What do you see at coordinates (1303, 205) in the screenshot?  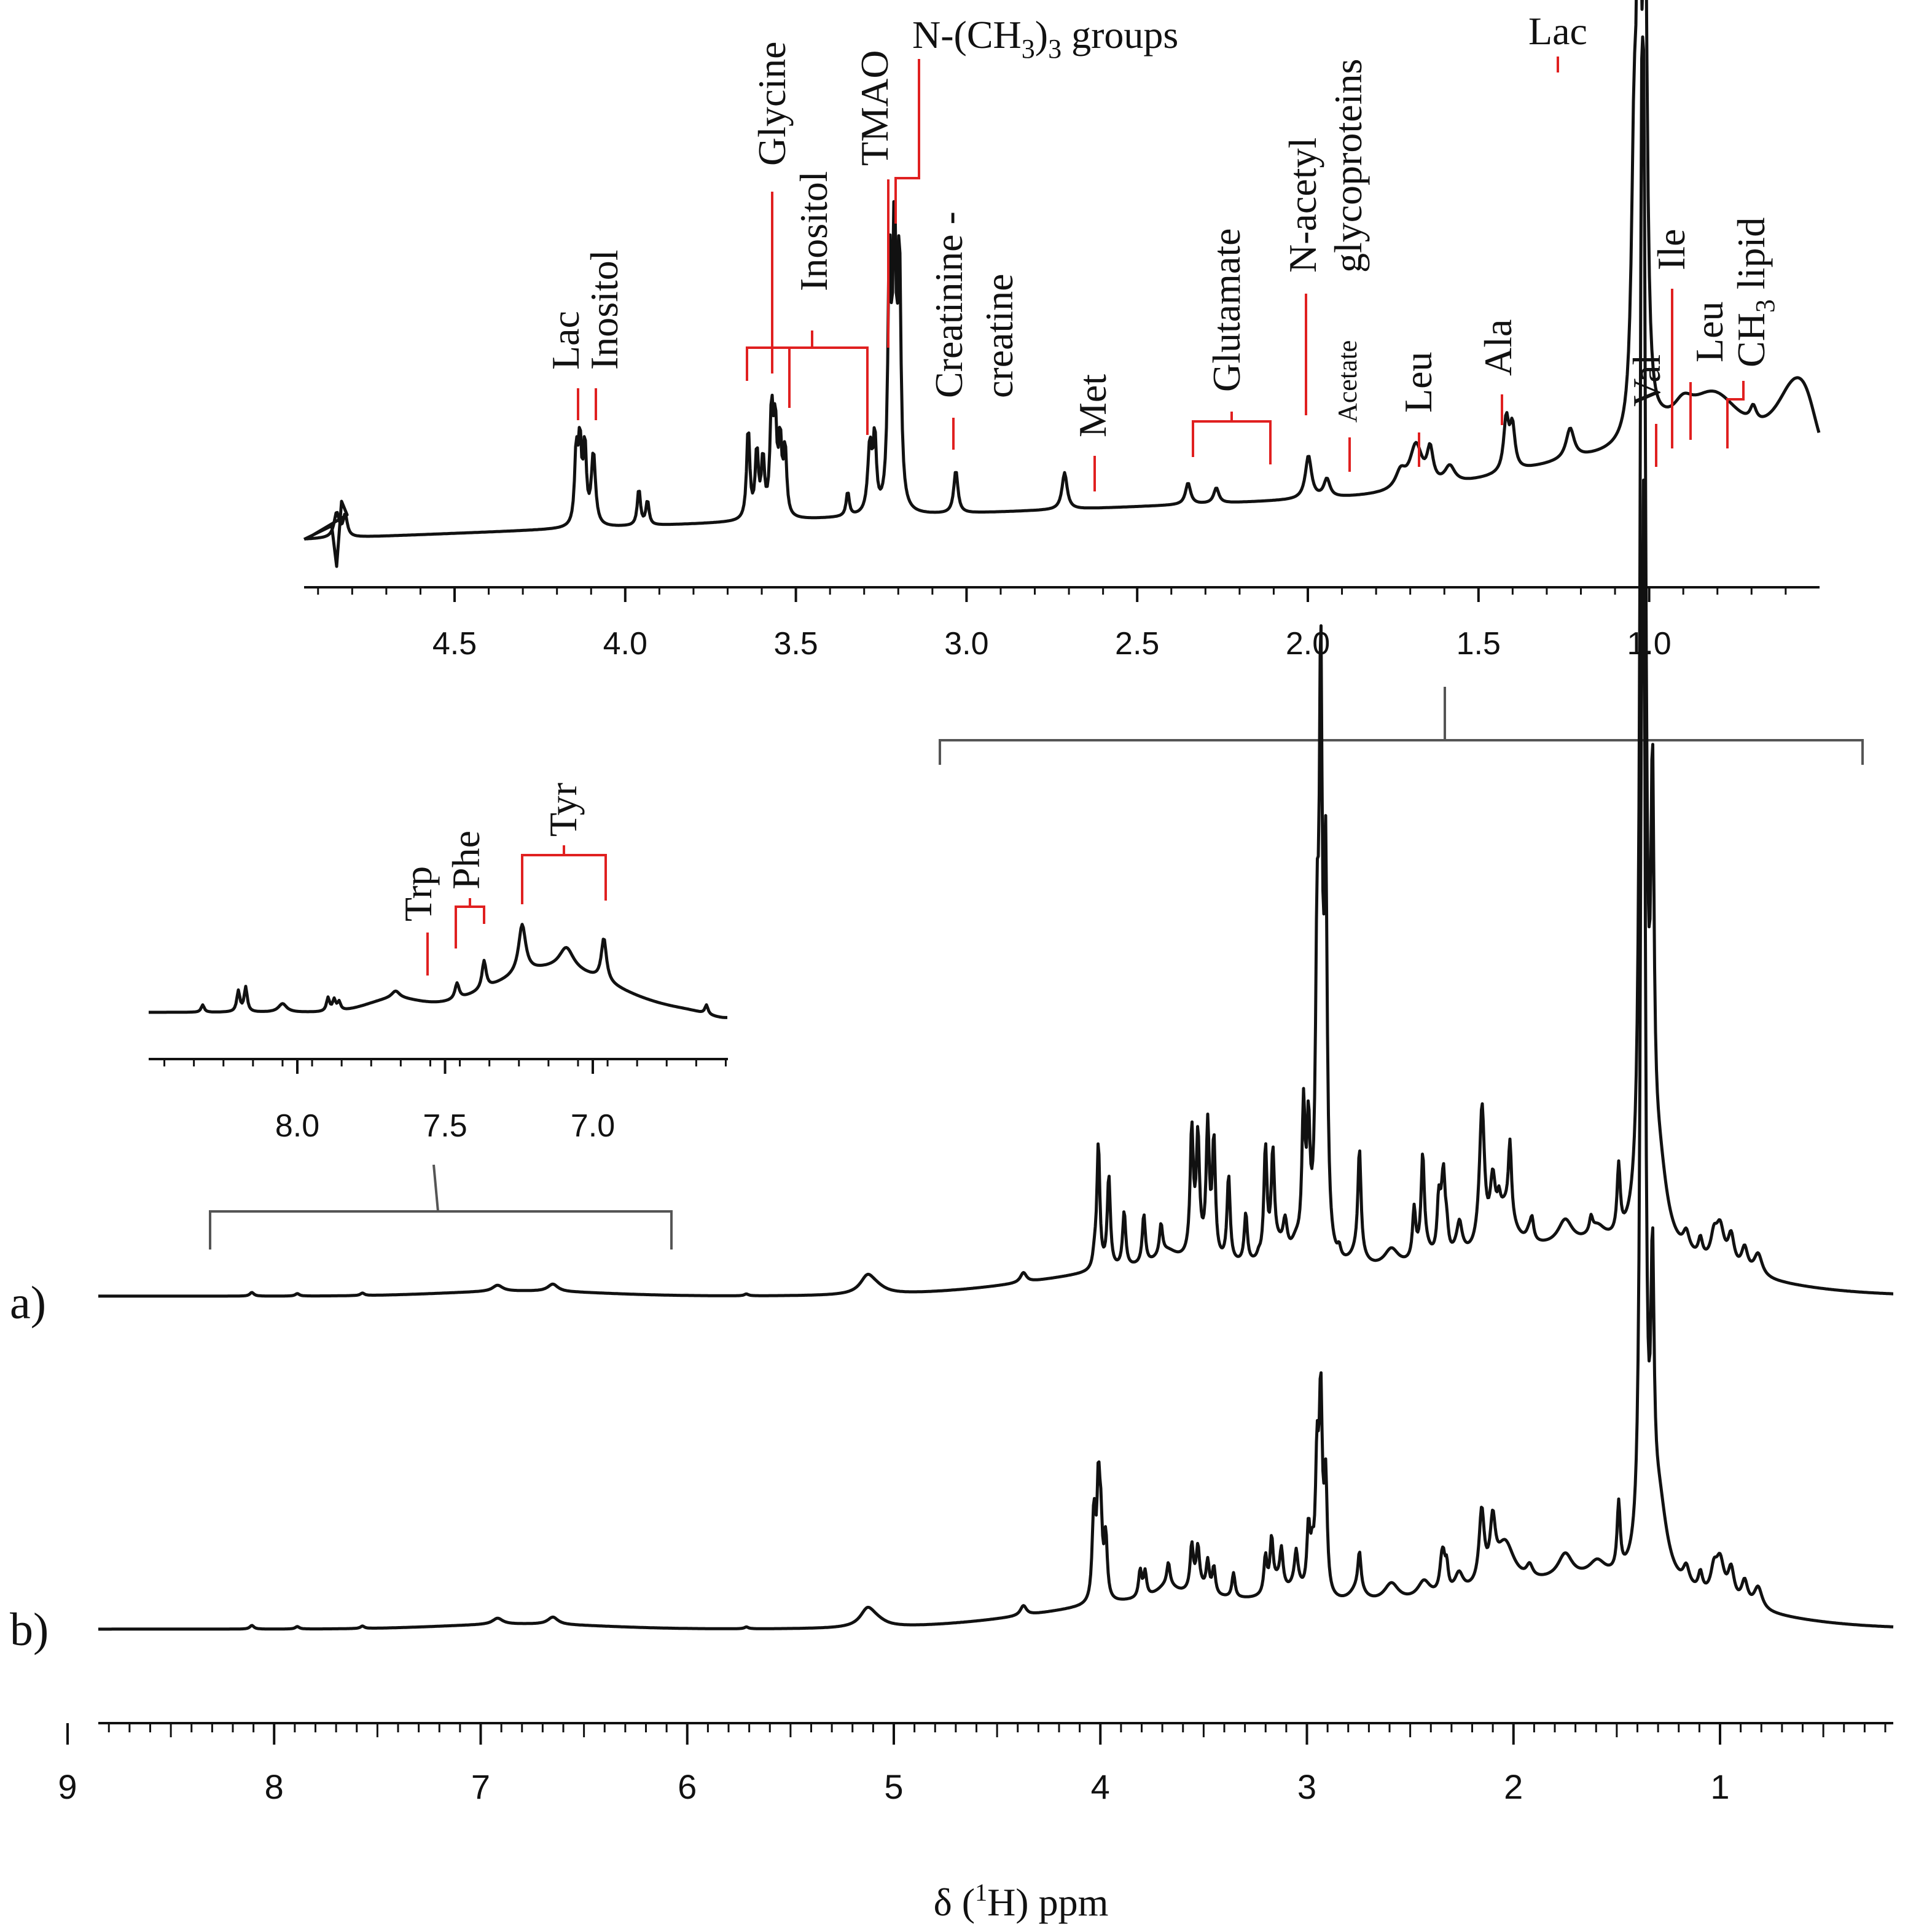 I see `label-n-acetyl-line1: N-acetyl` at bounding box center [1303, 205].